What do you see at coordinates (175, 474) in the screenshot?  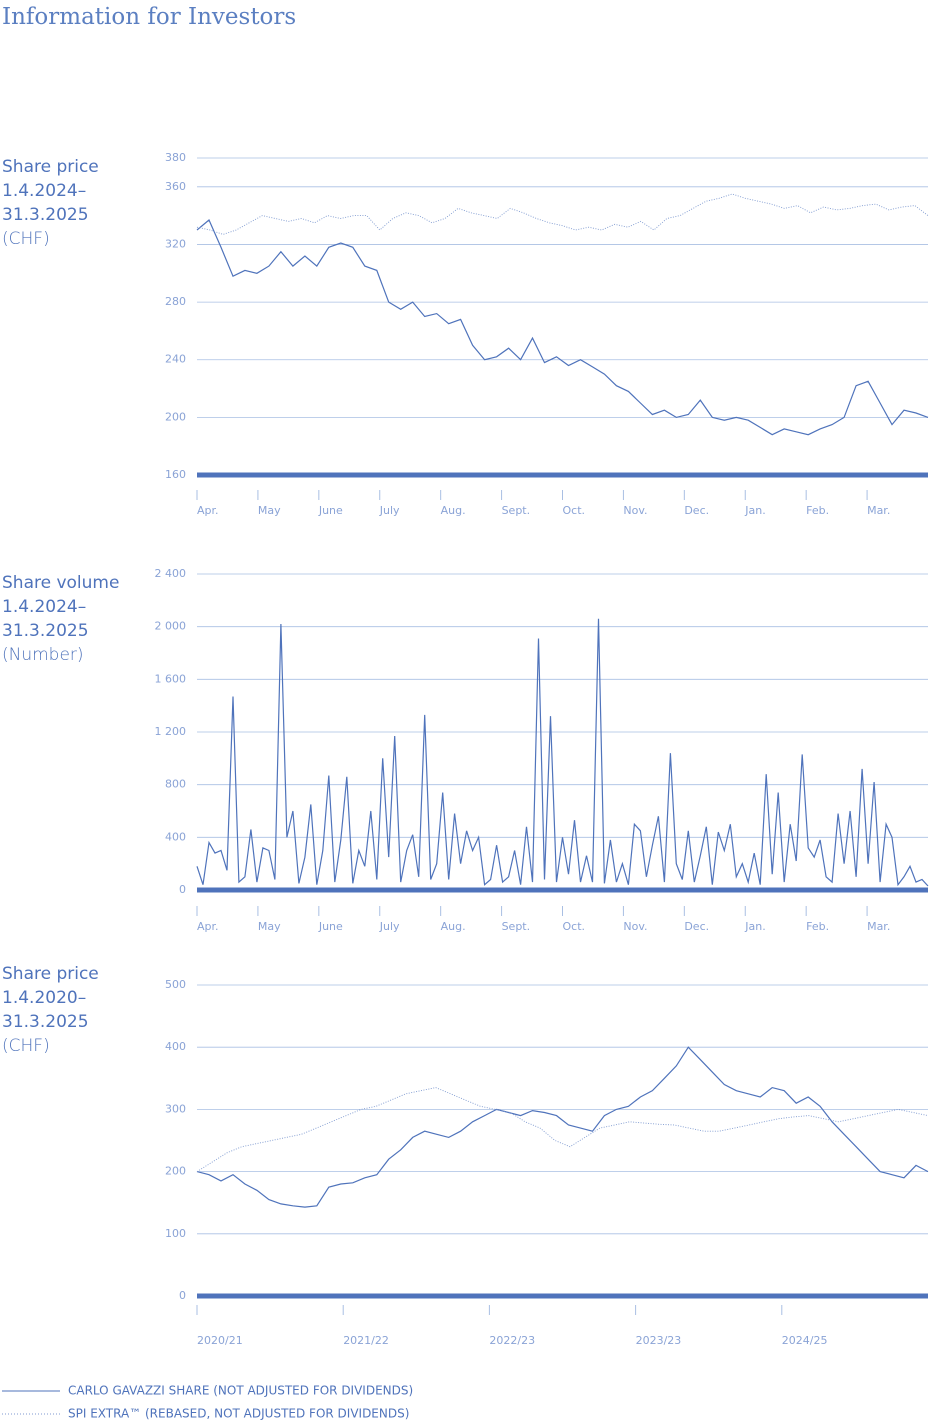 I see `y-tick-label: 160` at bounding box center [175, 474].